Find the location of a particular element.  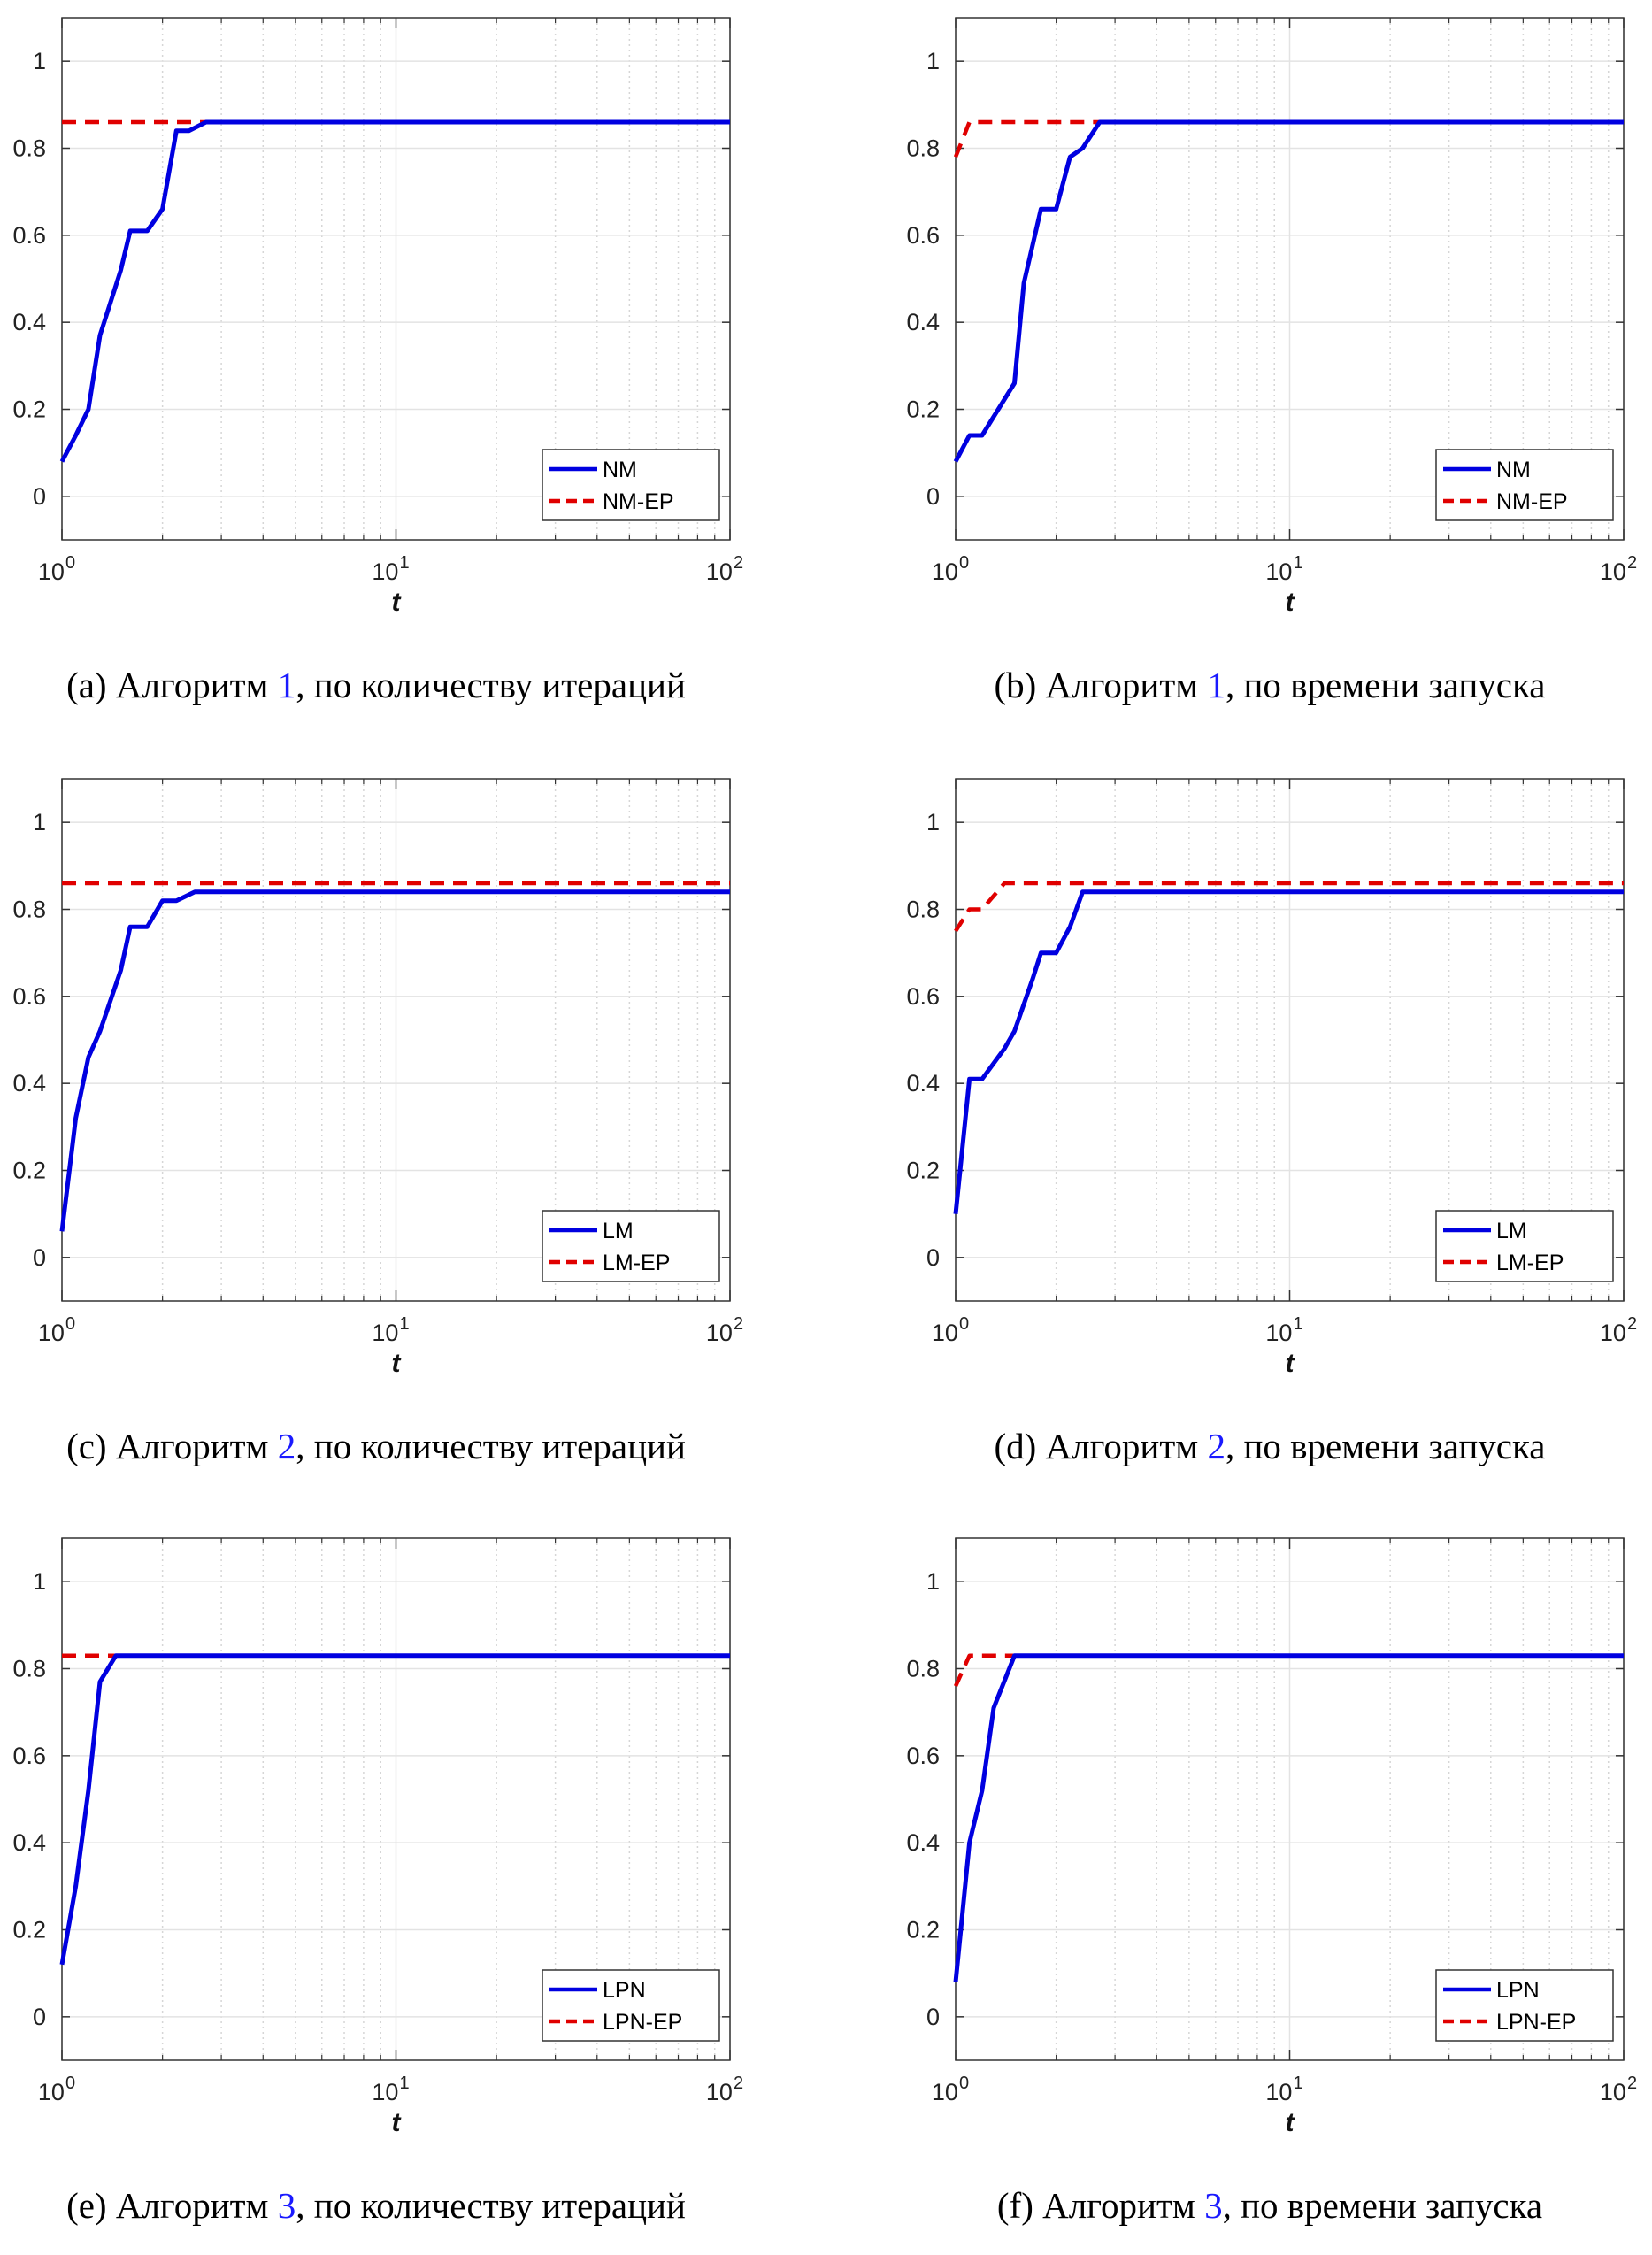

caption-f-ref: 3 is located at coordinates (1213, 2205).